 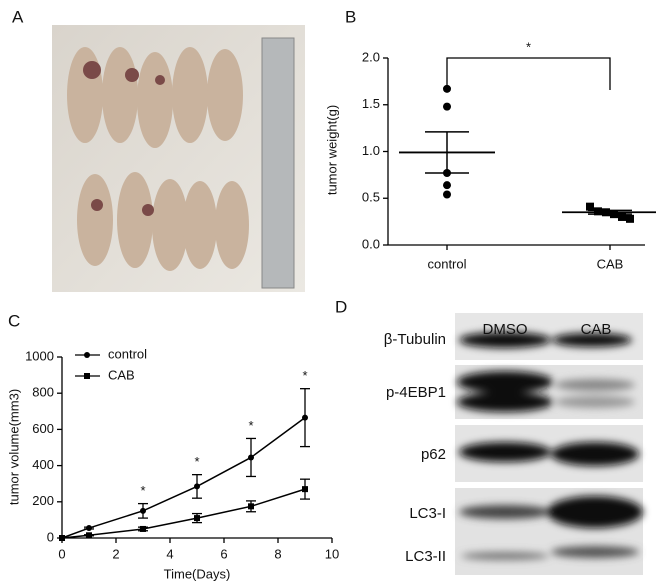 What do you see at coordinates (610, 263) in the screenshot?
I see `x-tick-label: CAB` at bounding box center [610, 263].